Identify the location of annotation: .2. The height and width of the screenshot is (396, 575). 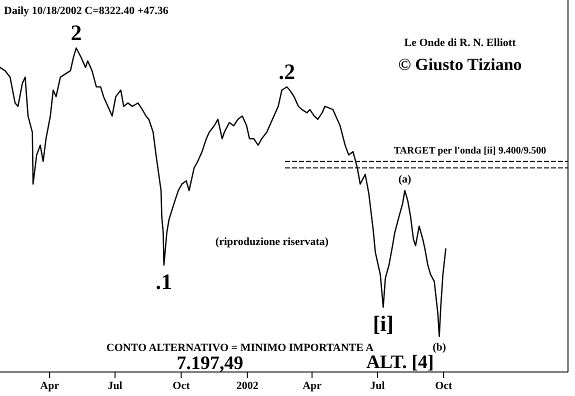
(287, 71).